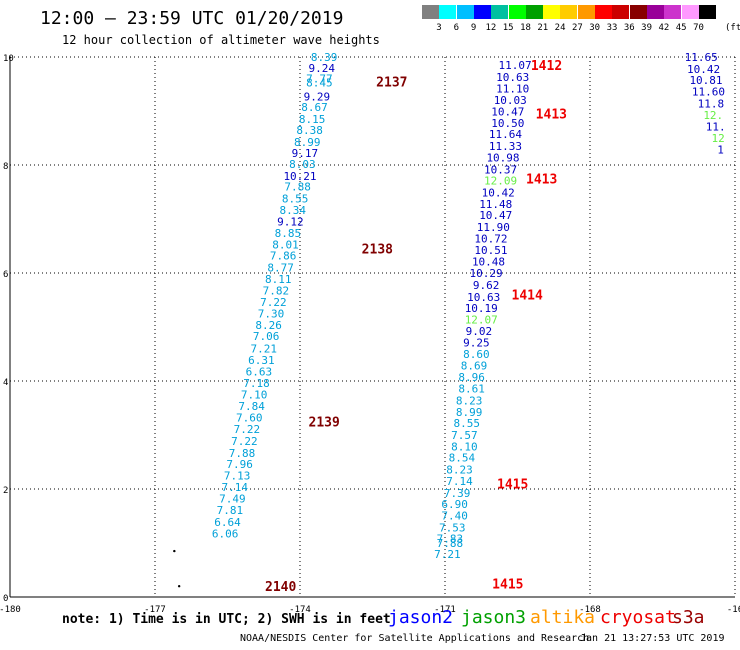 The image size is (740, 650). I want to click on y-tick-label: 8, so click(5, 167).